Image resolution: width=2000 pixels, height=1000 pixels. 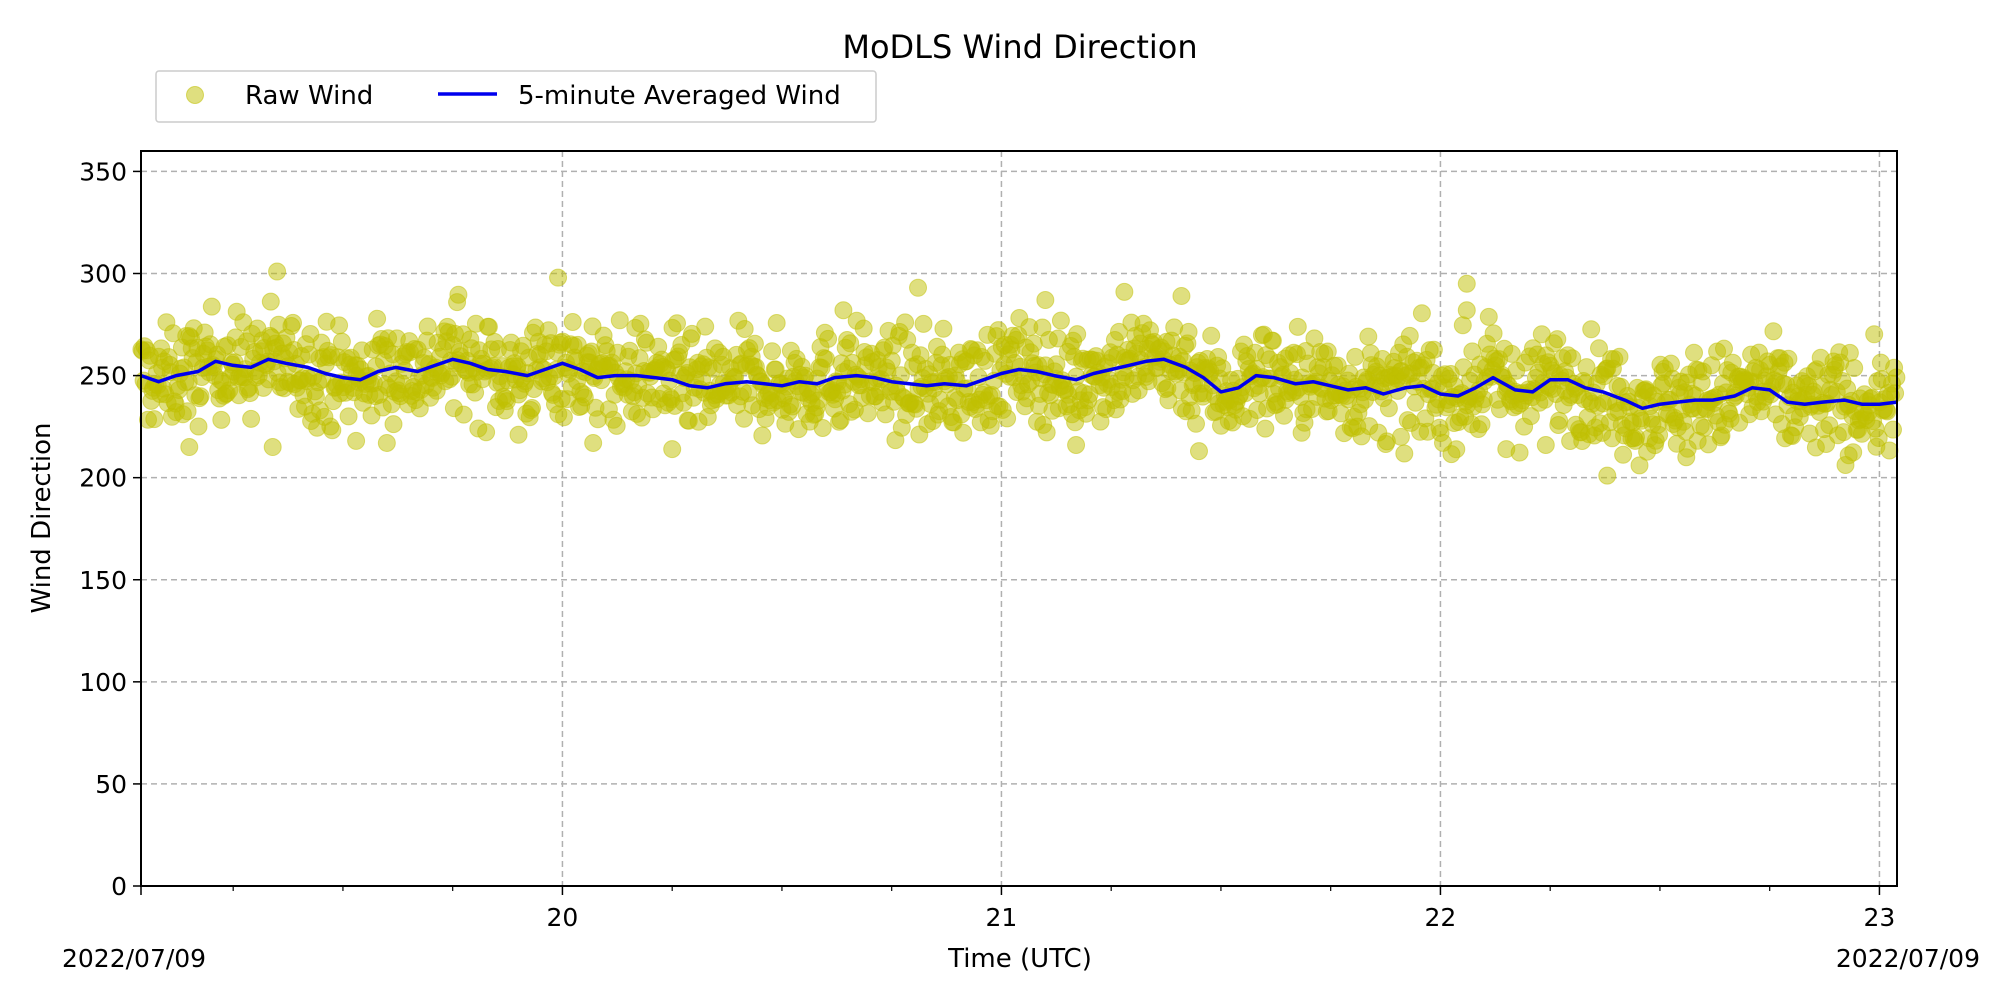 What do you see at coordinates (103, 171) in the screenshot?
I see `y-tick-label: 350` at bounding box center [103, 171].